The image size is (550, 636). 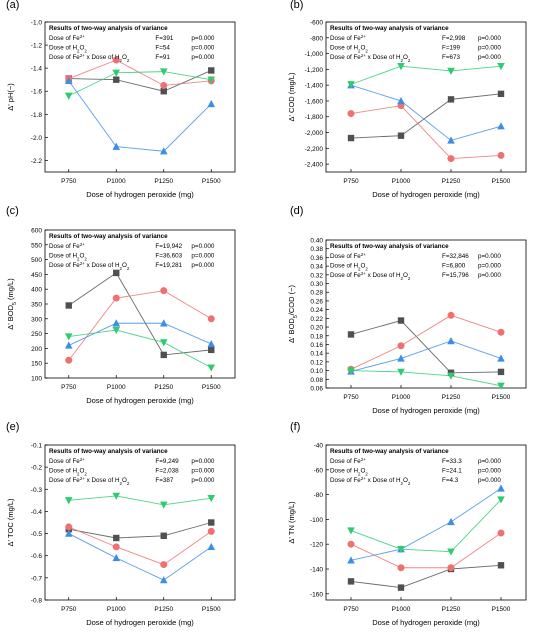 I want to click on y-axis-label: Δ' BOD5/COD (−), so click(x=293, y=314).